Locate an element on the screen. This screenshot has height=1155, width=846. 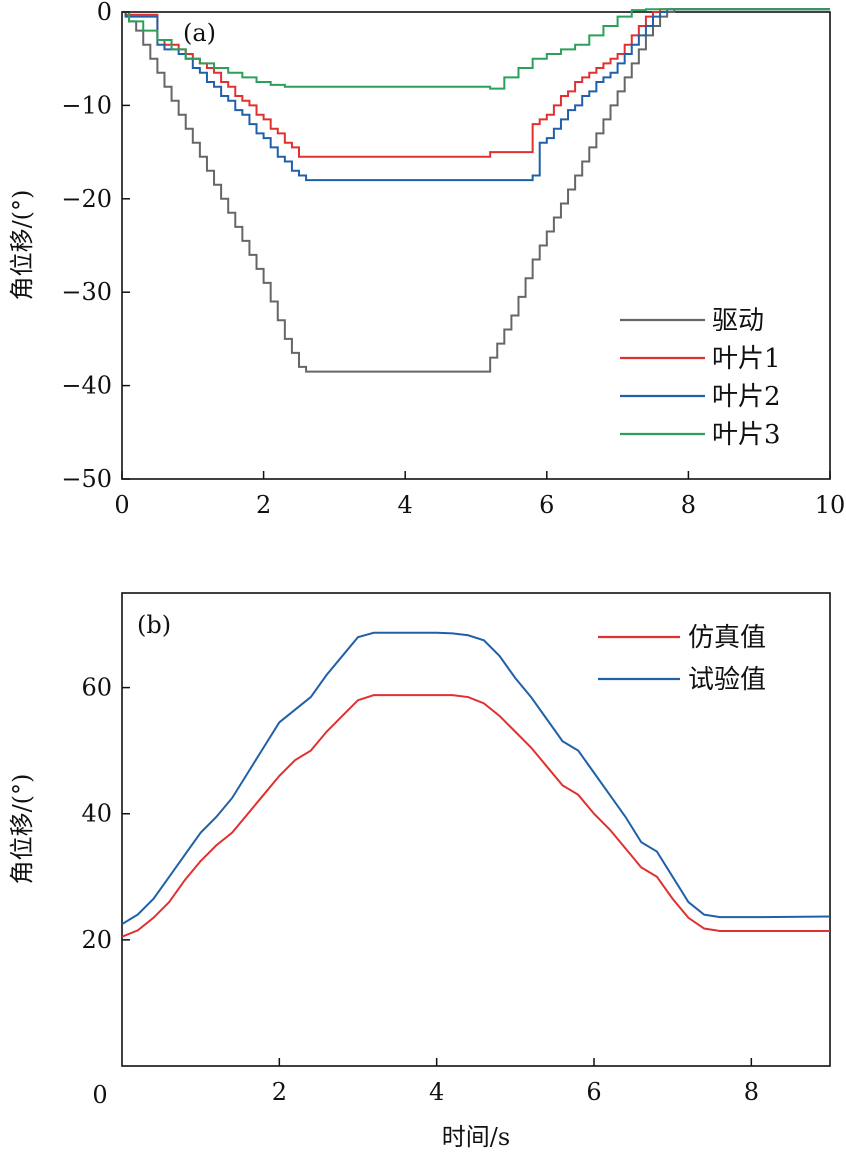
y-tick-label-a: −40 is located at coordinates (86, 386).